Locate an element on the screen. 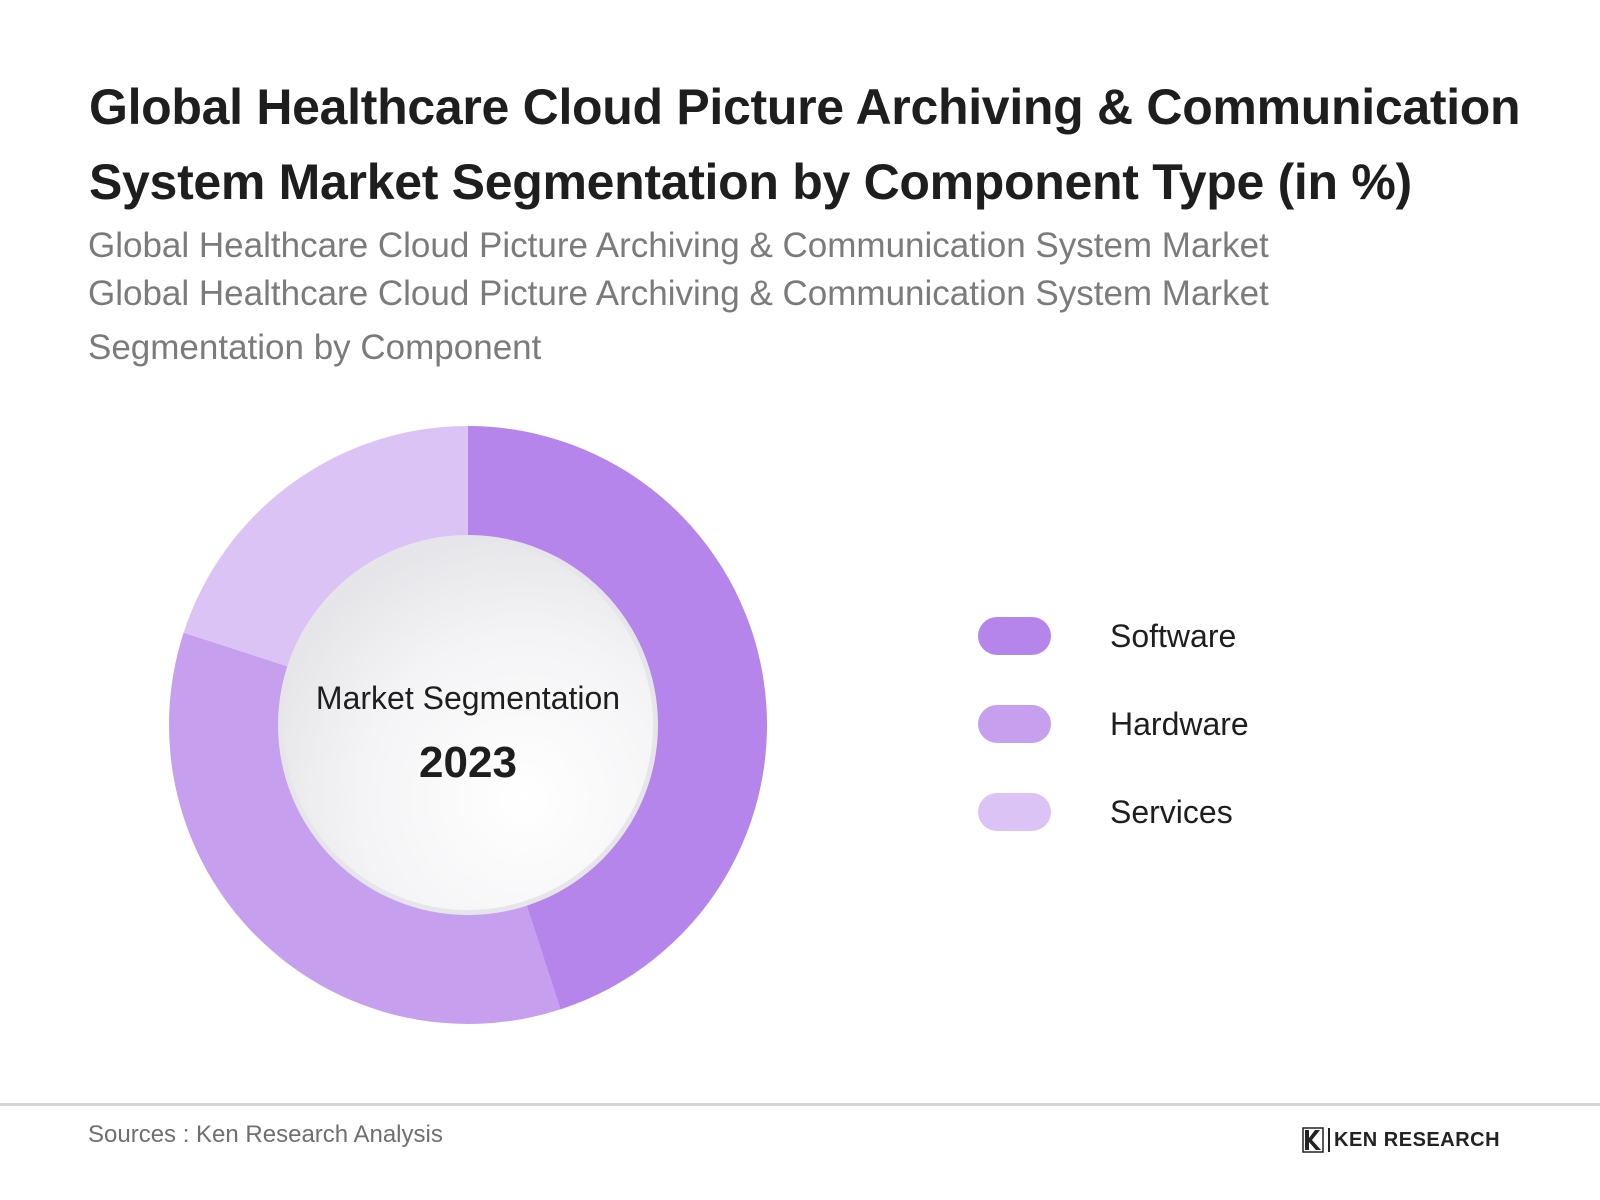  ken-research-logo-icon is located at coordinates (1313, 1140).